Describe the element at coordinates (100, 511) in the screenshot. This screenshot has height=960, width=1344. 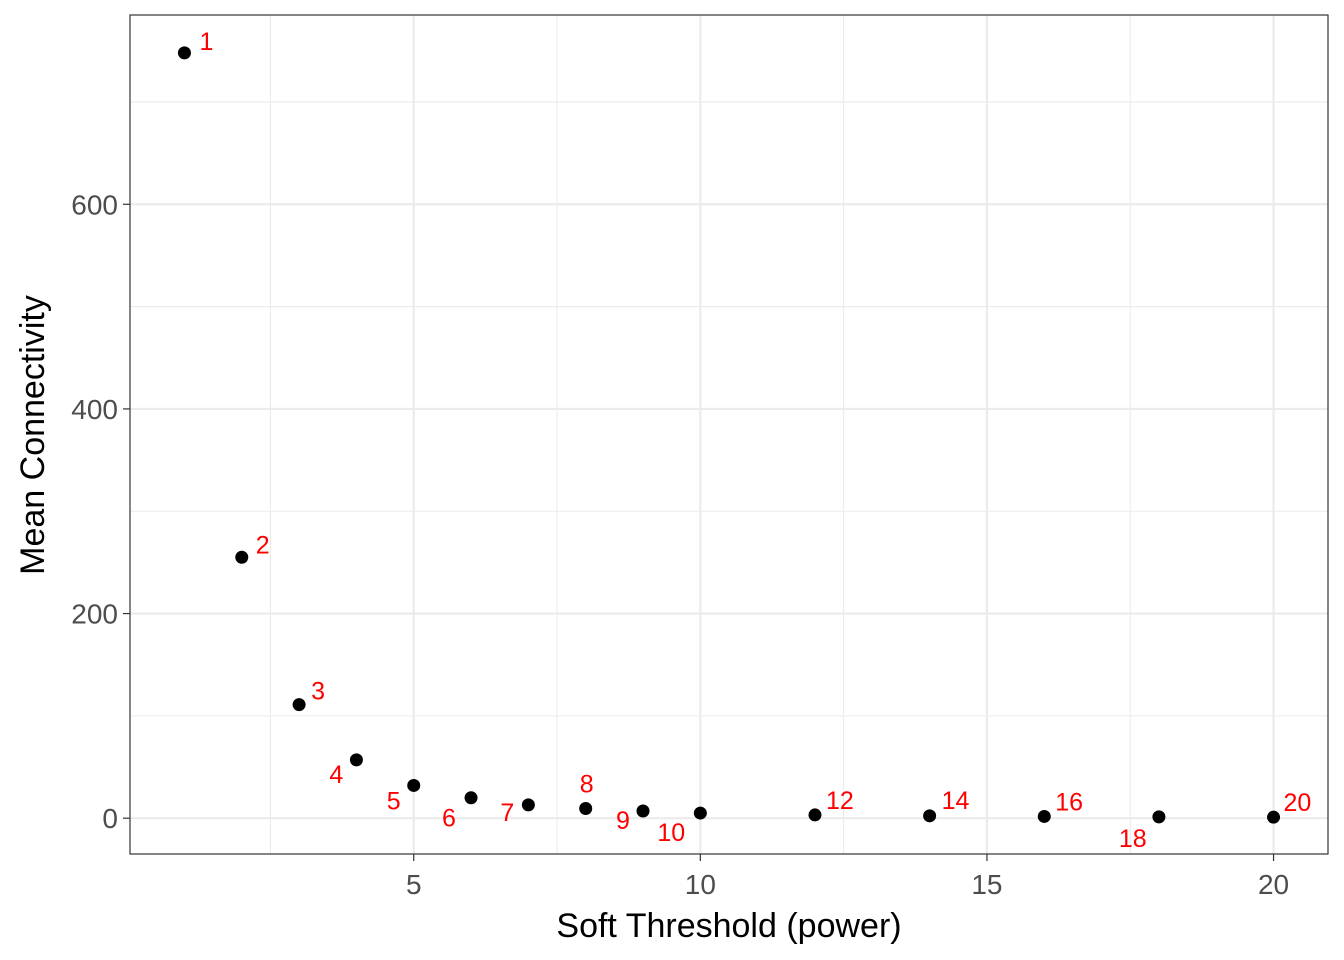
I see `y-axis-ticks: 0 200 400 600` at that location.